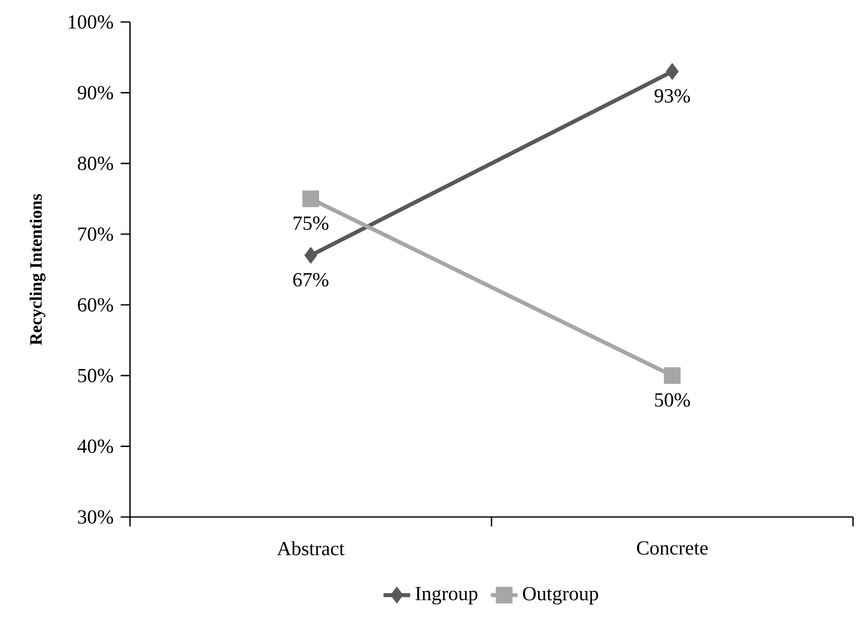 This screenshot has width=856, height=619. I want to click on y-tick-label: 40%, so click(95, 447).